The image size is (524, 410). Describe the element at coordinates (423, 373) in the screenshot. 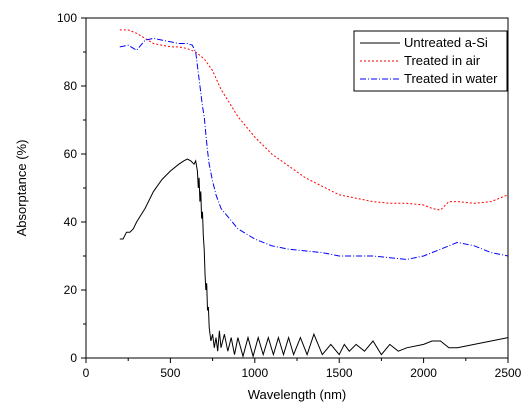

I see `x-tick-label: 2000` at that location.